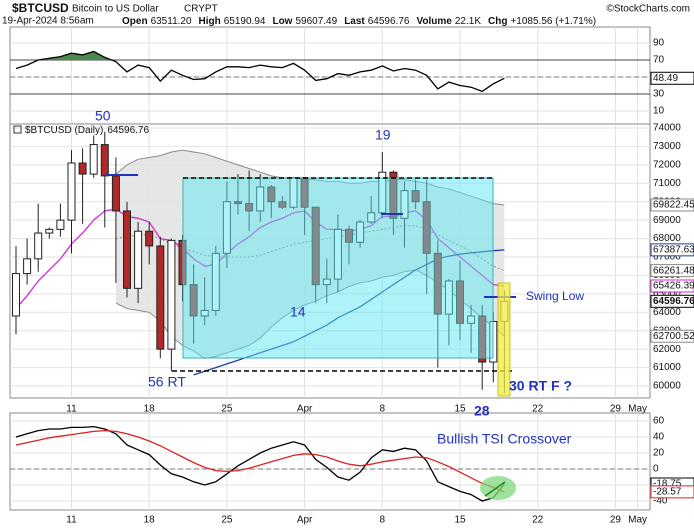 This screenshot has height=529, width=694. I want to click on annotation: Bullish TSI Crossover, so click(504, 439).